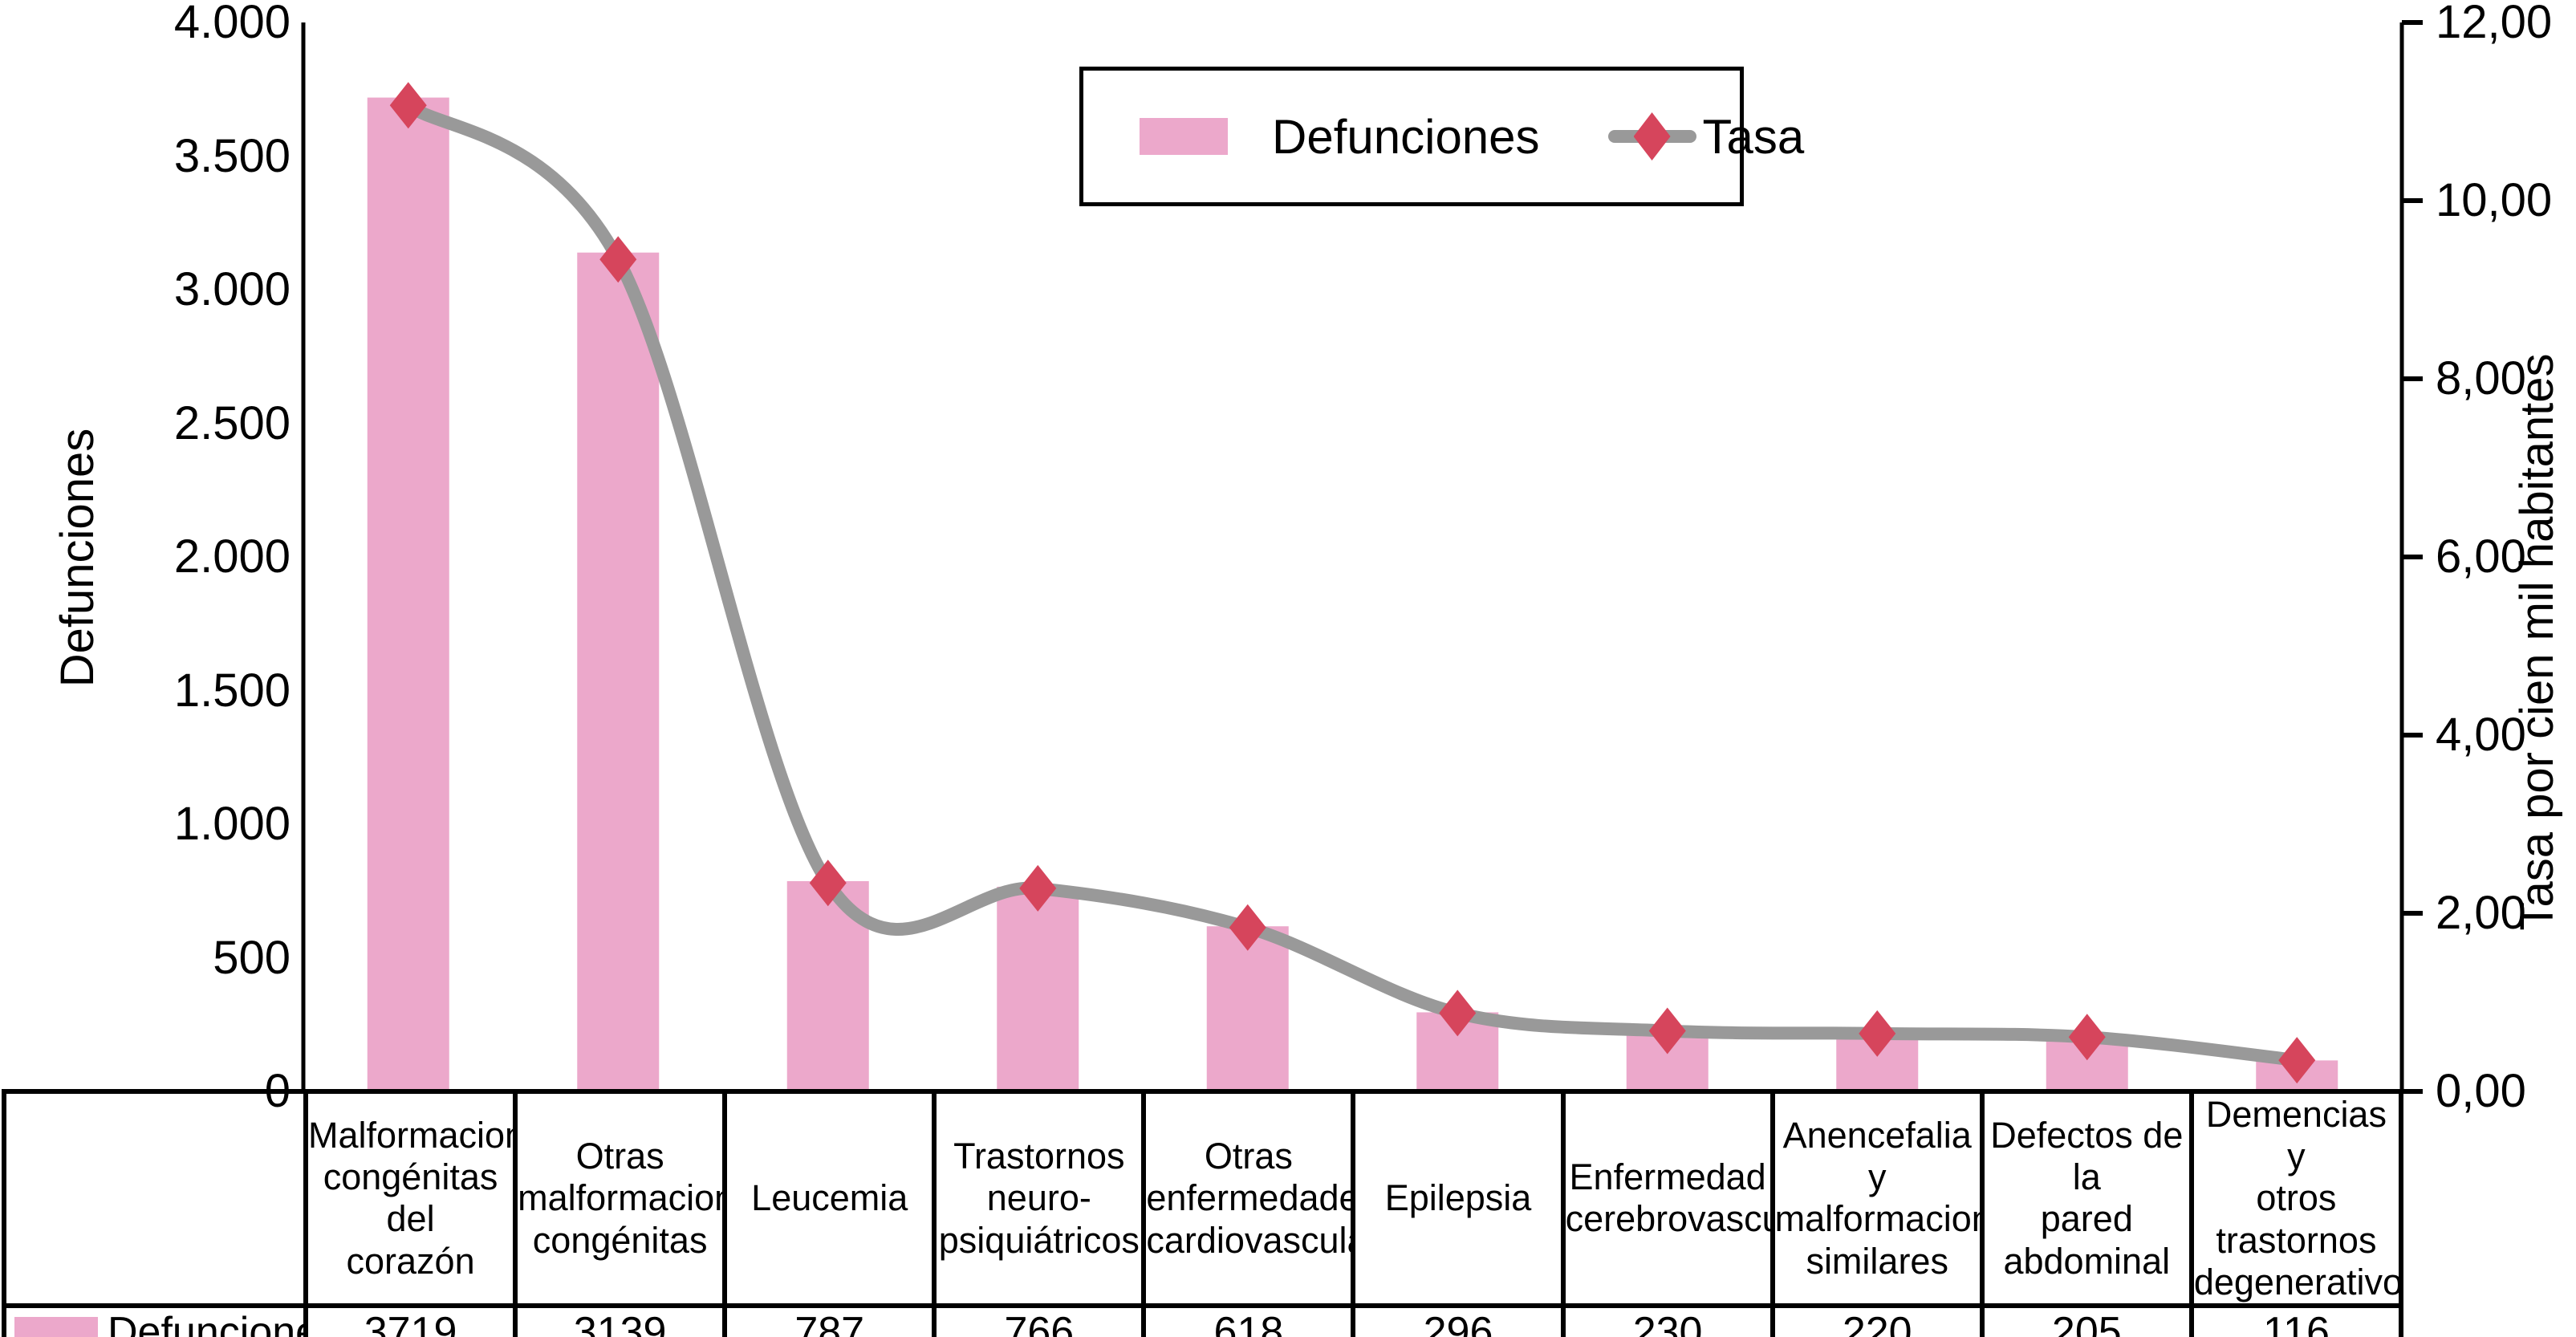 This screenshot has height=1337, width=2576. What do you see at coordinates (2481, 1091) in the screenshot?
I see `axis-tick-label: 0,00` at bounding box center [2481, 1091].